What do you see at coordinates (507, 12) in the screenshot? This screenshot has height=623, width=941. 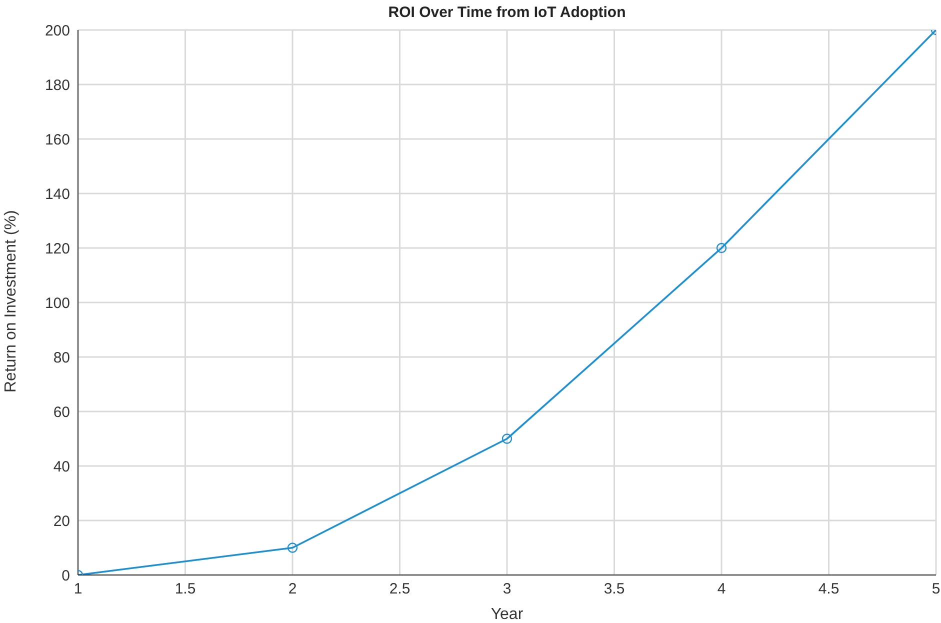 I see `chart-title: ROI Over Time from IoT Adoption` at bounding box center [507, 12].